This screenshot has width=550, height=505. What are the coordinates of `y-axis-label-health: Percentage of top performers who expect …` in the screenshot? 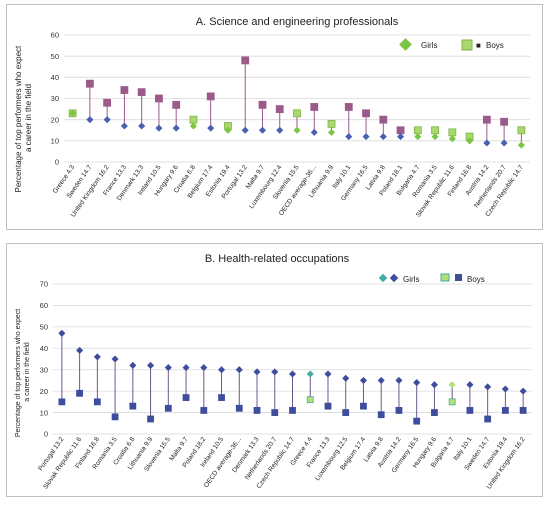 It's located at (23, 372).